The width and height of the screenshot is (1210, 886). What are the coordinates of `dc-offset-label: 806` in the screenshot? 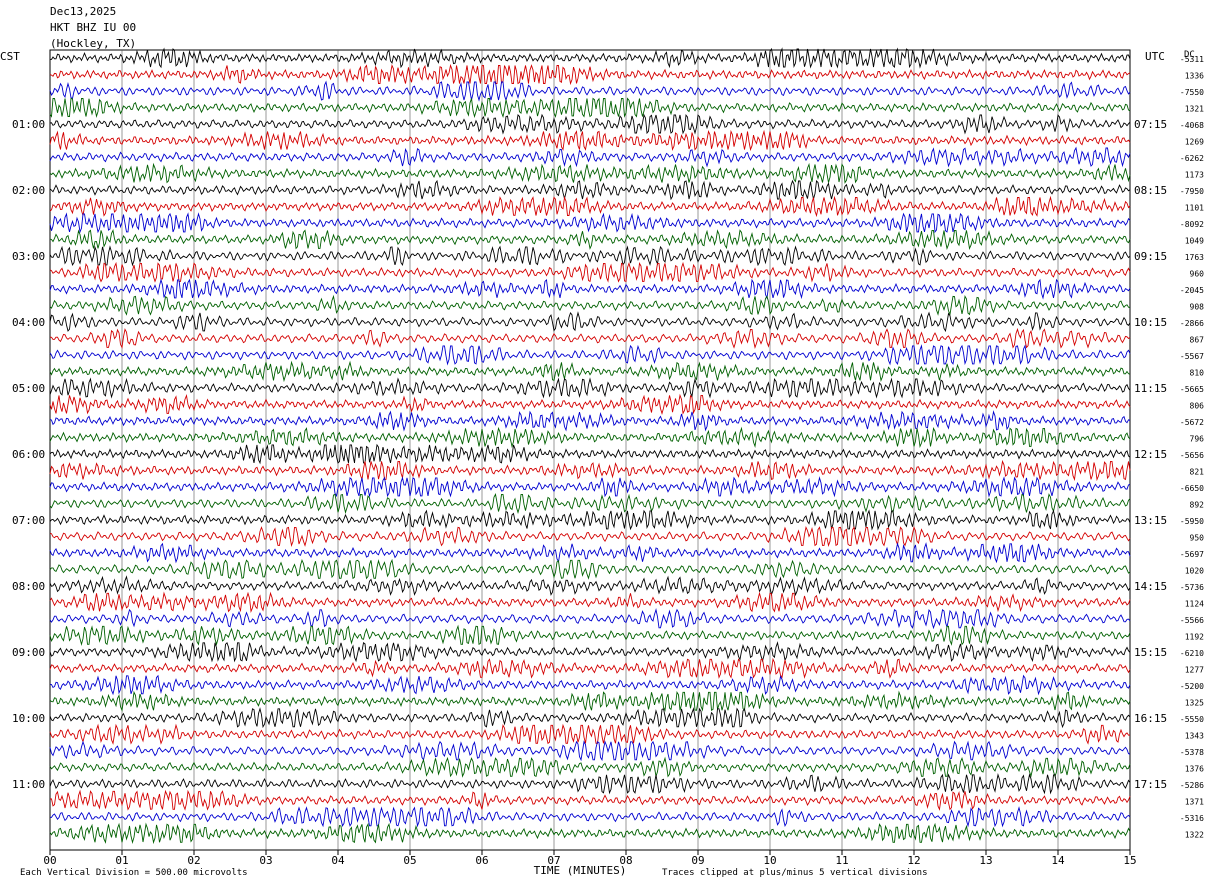 It's located at (1197, 405).